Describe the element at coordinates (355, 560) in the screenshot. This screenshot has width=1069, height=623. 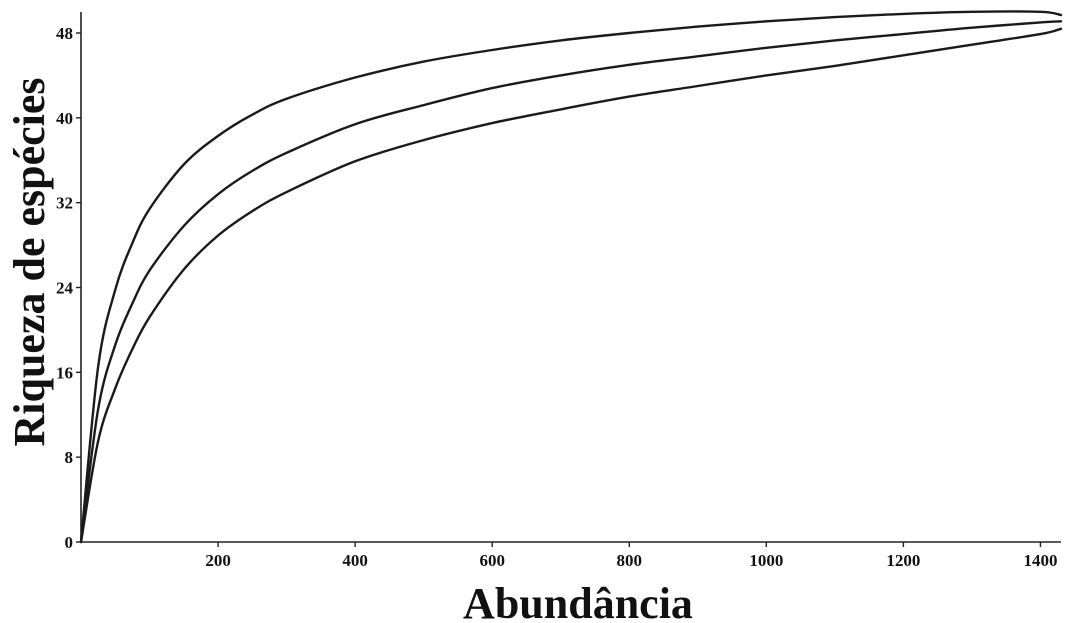
I see `x-tick-label: 400` at that location.